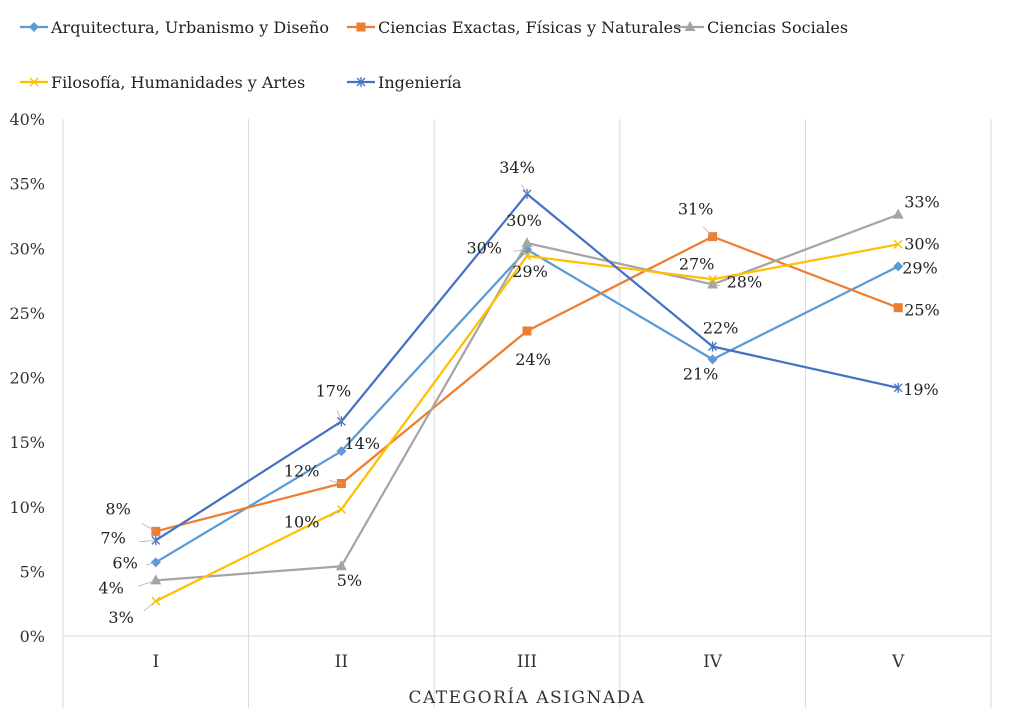  I want to click on data-label: 4%, so click(110, 587).